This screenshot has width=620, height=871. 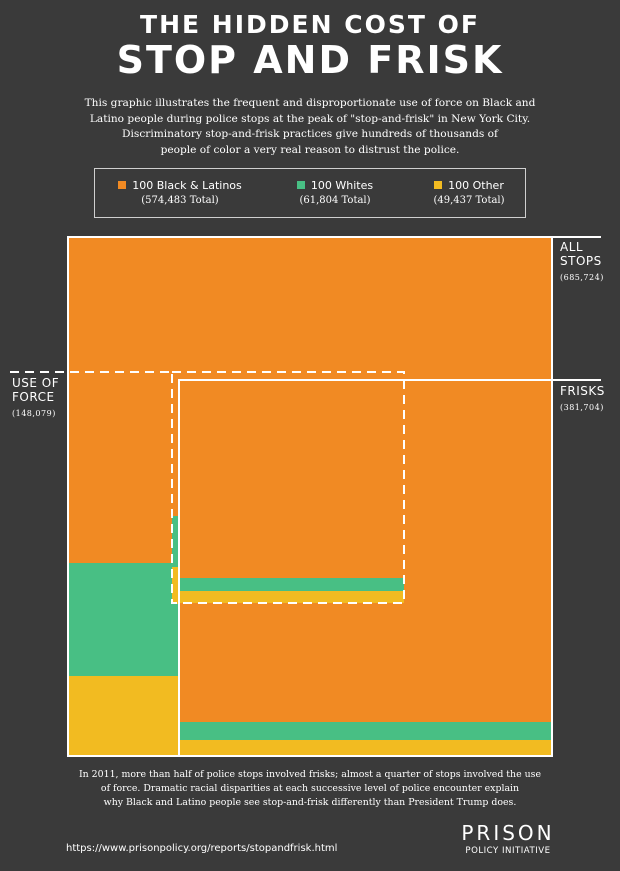 What do you see at coordinates (582, 277) in the screenshot?
I see `all-stops-count: (685,724)` at bounding box center [582, 277].